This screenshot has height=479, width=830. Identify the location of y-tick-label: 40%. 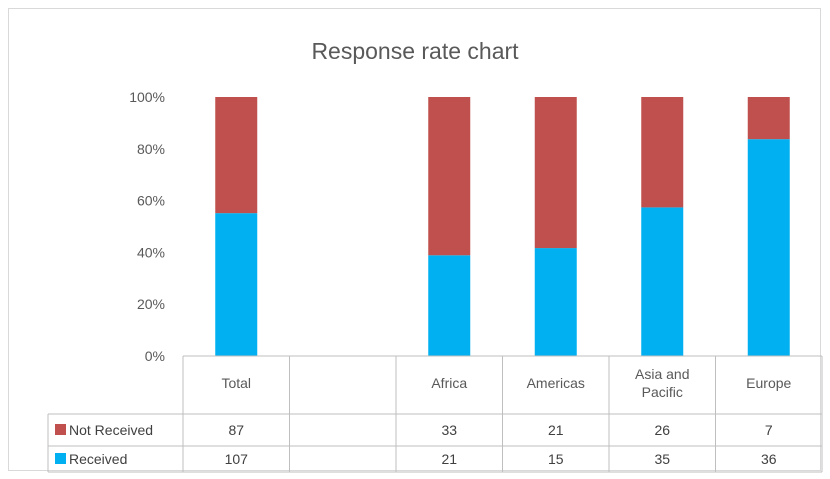
(151, 252).